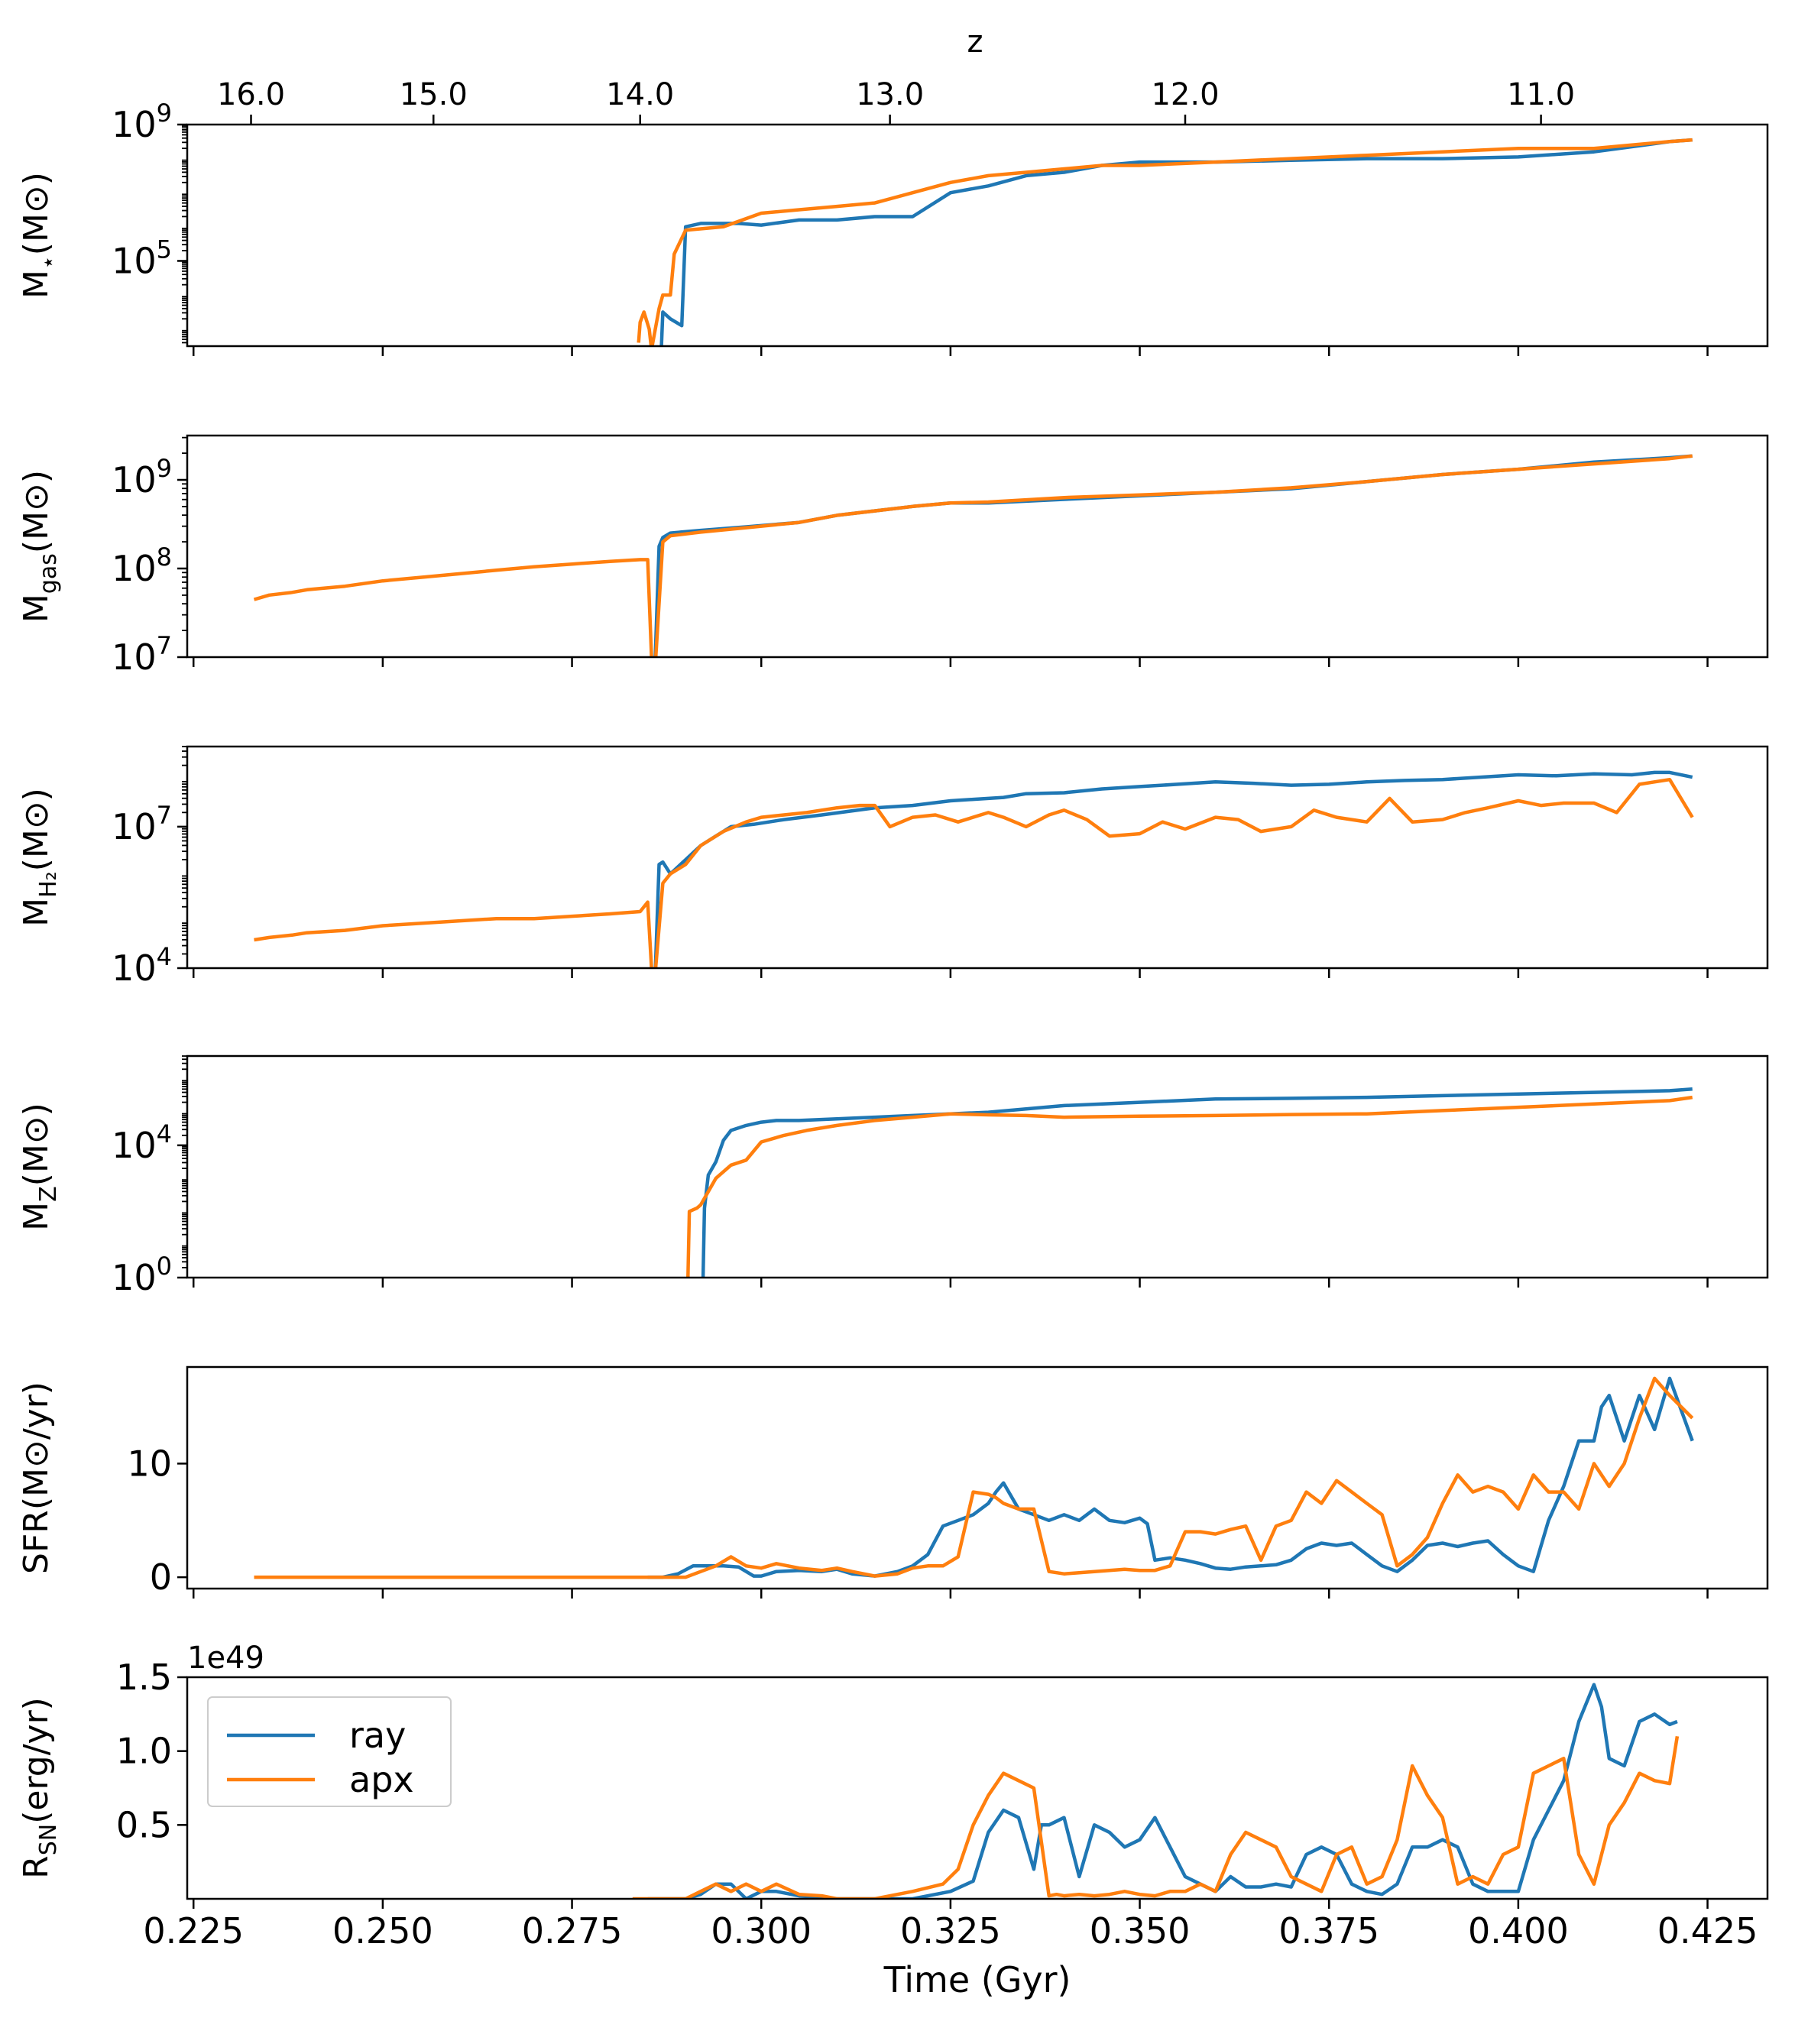  What do you see at coordinates (149, 1463) in the screenshot?
I see `y-tick-label-sfr: 10` at bounding box center [149, 1463].